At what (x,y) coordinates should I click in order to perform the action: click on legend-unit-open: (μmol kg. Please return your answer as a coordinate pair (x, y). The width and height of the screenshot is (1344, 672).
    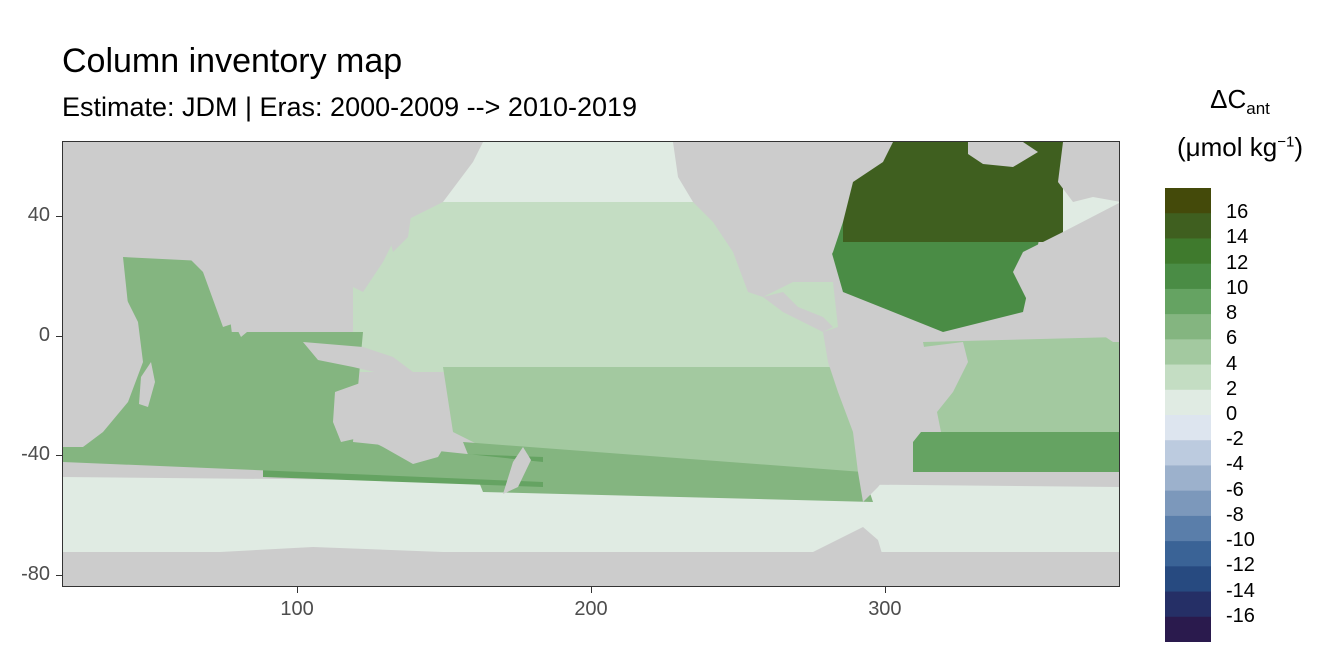
    Looking at the image, I should click on (1227, 147).